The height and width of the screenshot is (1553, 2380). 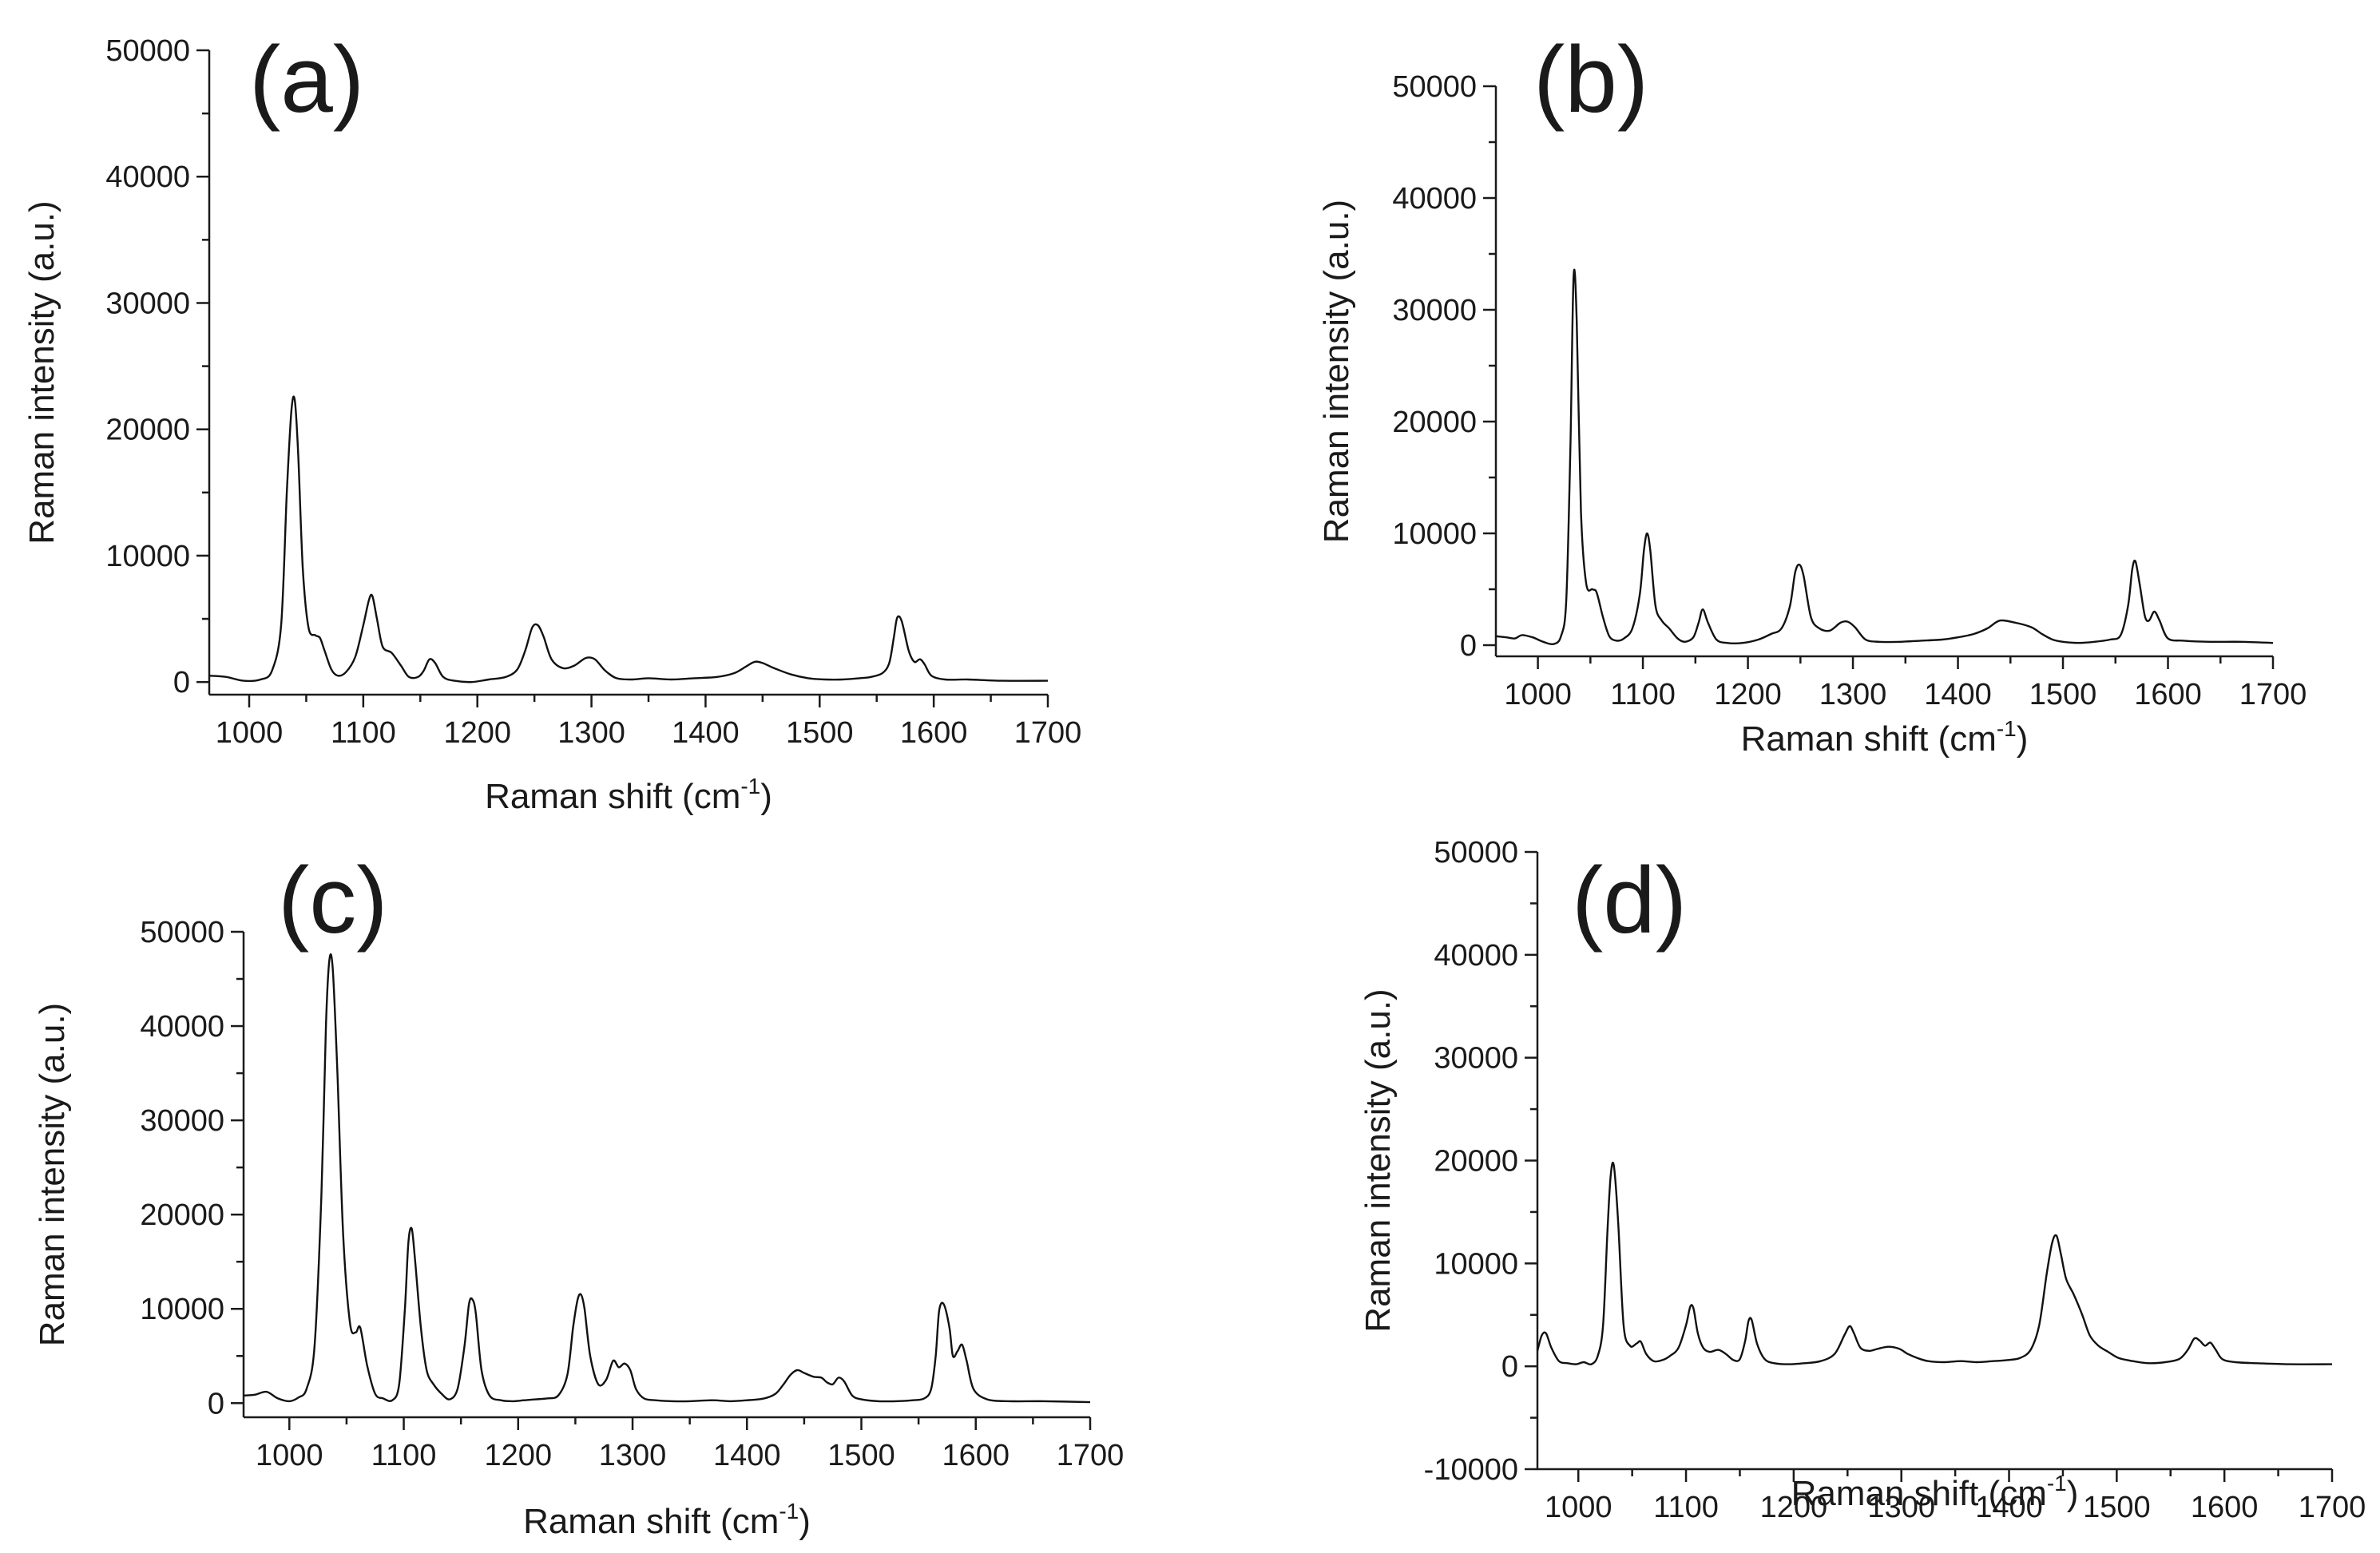 What do you see at coordinates (333, 900) in the screenshot?
I see `panel-label: (c)` at bounding box center [333, 900].